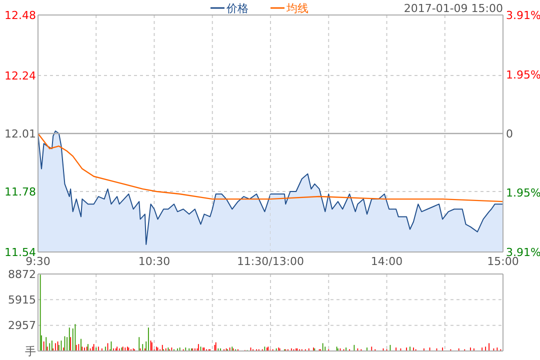  What do you see at coordinates (22, 325) in the screenshot?
I see `y-tick-label: 2957` at bounding box center [22, 325].